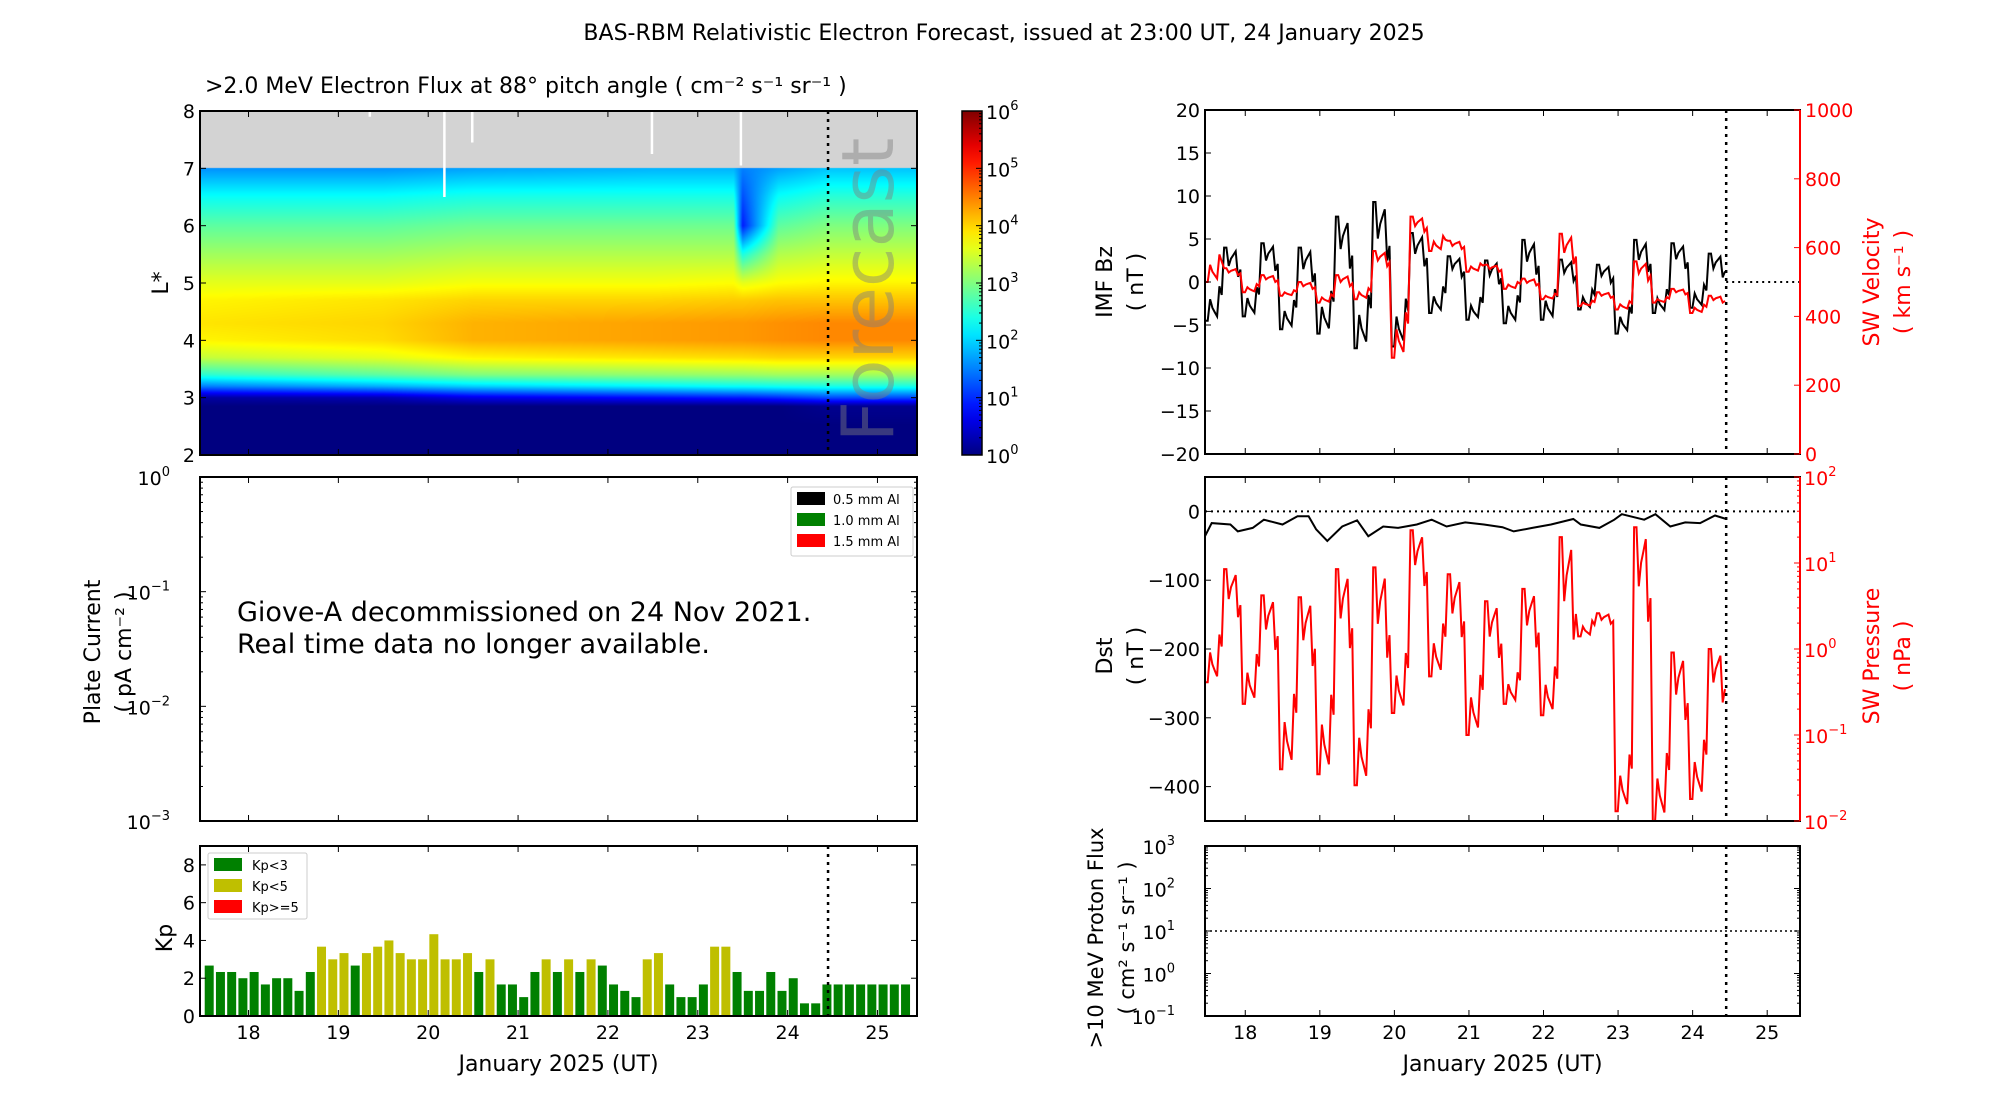 This screenshot has width=2000, height=1100. I want to click on colorbar-tick-label: 10², so click(1002, 340).